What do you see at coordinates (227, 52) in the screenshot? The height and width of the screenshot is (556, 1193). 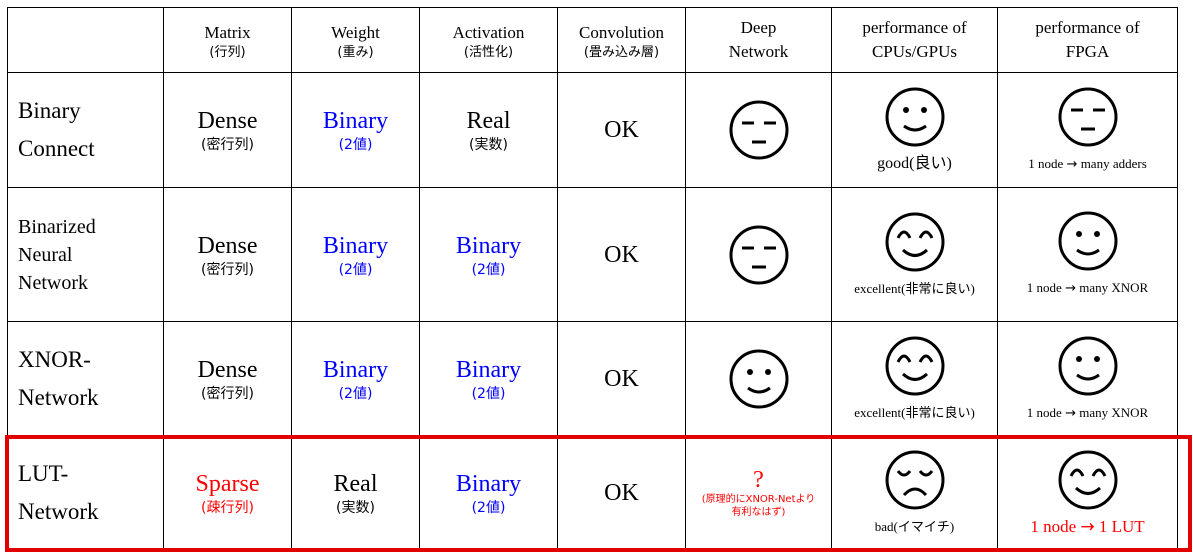 I see `header-matrix-sub: (行列)` at bounding box center [227, 52].